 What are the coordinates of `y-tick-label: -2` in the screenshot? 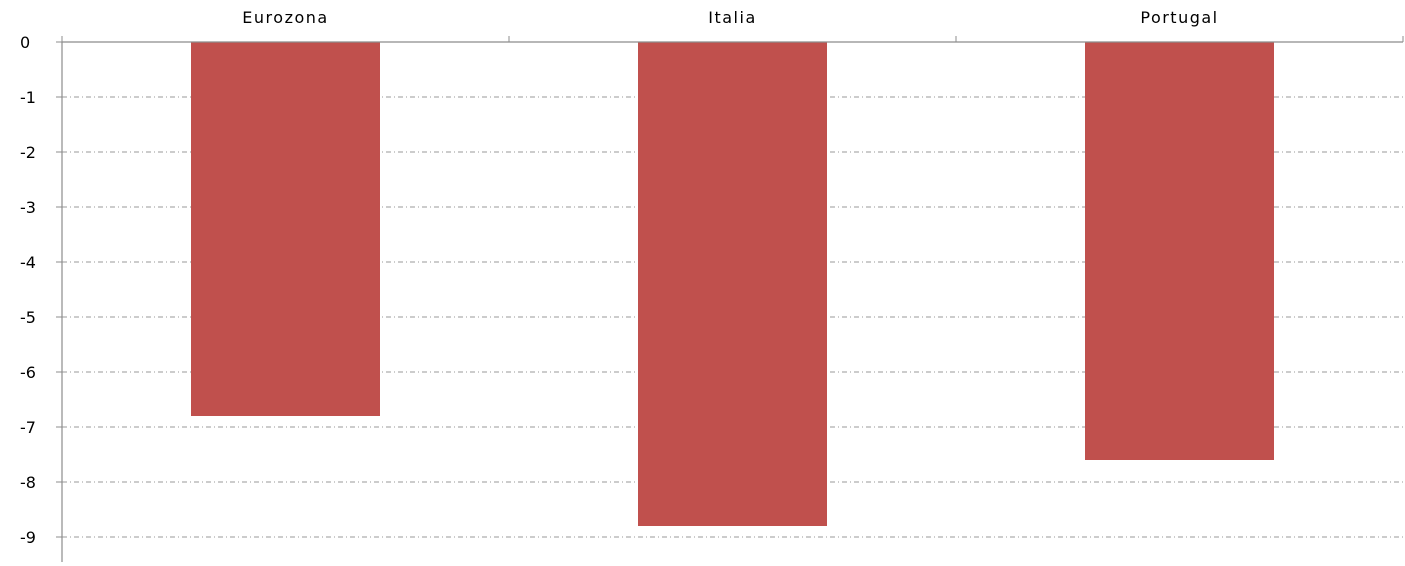 It's located at (28, 152).